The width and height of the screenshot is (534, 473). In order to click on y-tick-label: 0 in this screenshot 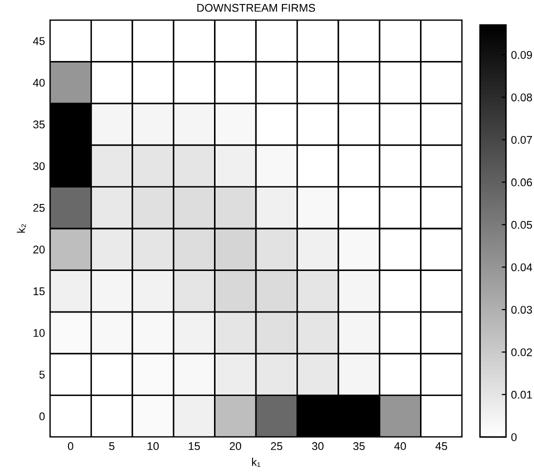, I will do `click(42, 416)`.